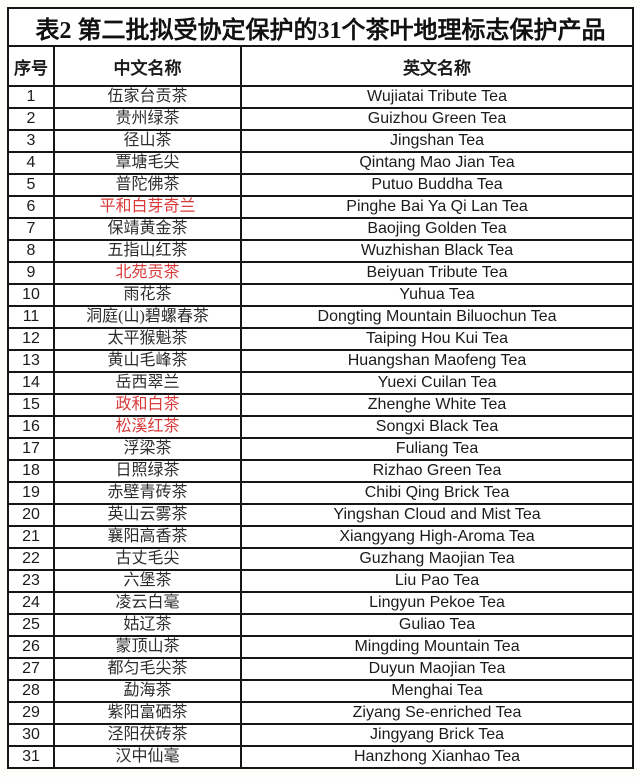 This screenshot has height=777, width=640. Describe the element at coordinates (437, 471) in the screenshot. I see `english-name-cell: Rizhao Green Tea` at that location.